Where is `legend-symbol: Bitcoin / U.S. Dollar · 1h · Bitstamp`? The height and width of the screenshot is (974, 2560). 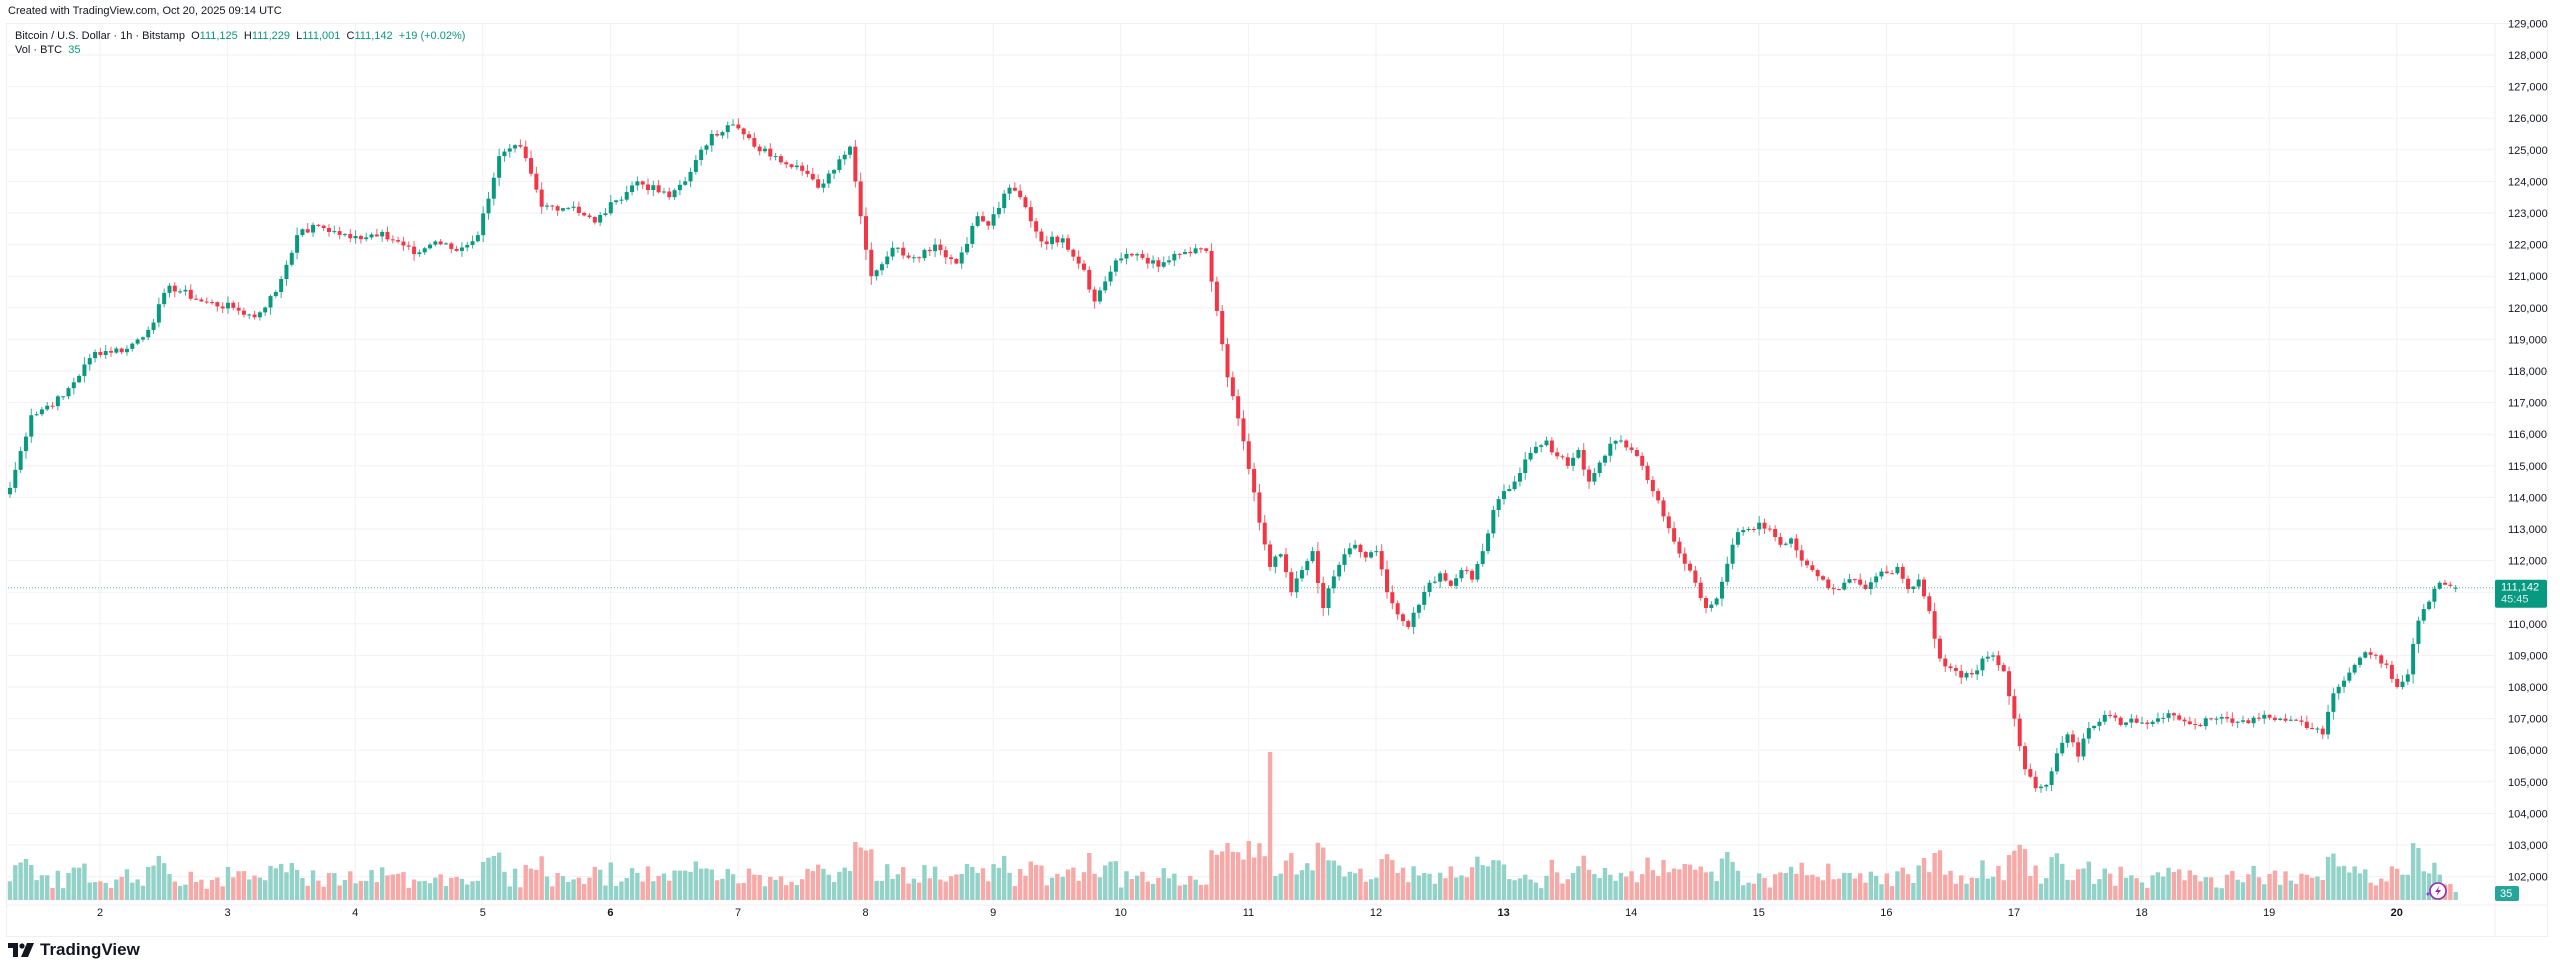 legend-symbol: Bitcoin / U.S. Dollar · 1h · Bitstamp is located at coordinates (100, 36).